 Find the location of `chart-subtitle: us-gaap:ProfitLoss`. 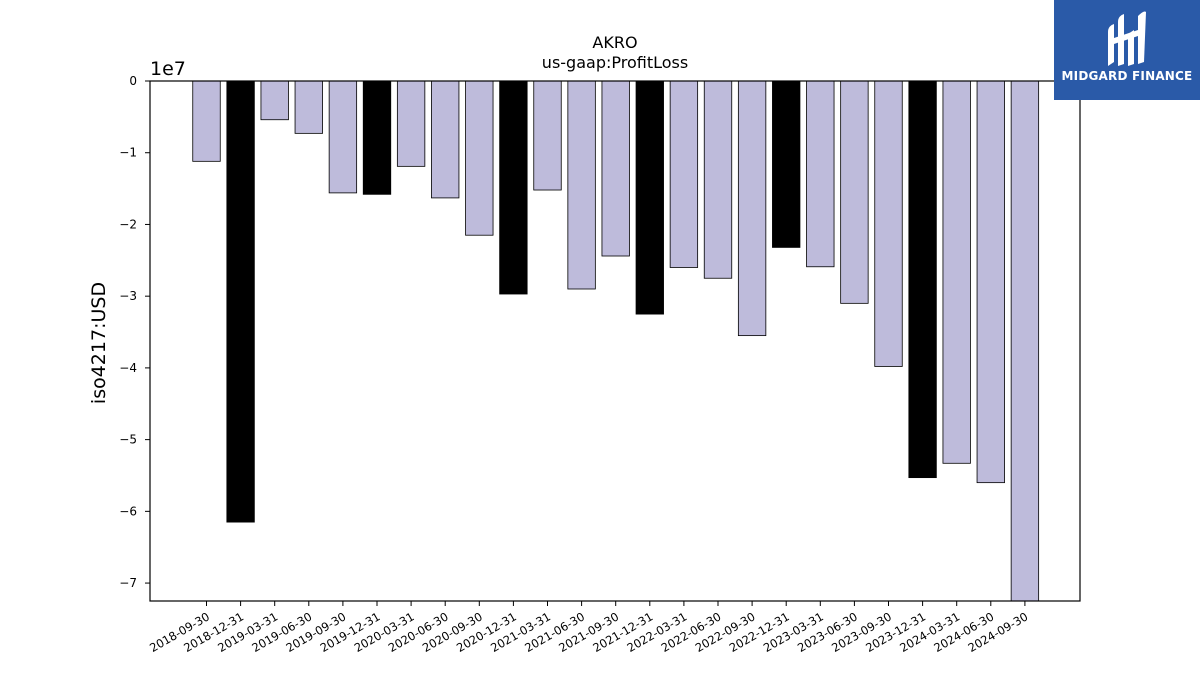

chart-subtitle: us-gaap:ProfitLoss is located at coordinates (615, 62).